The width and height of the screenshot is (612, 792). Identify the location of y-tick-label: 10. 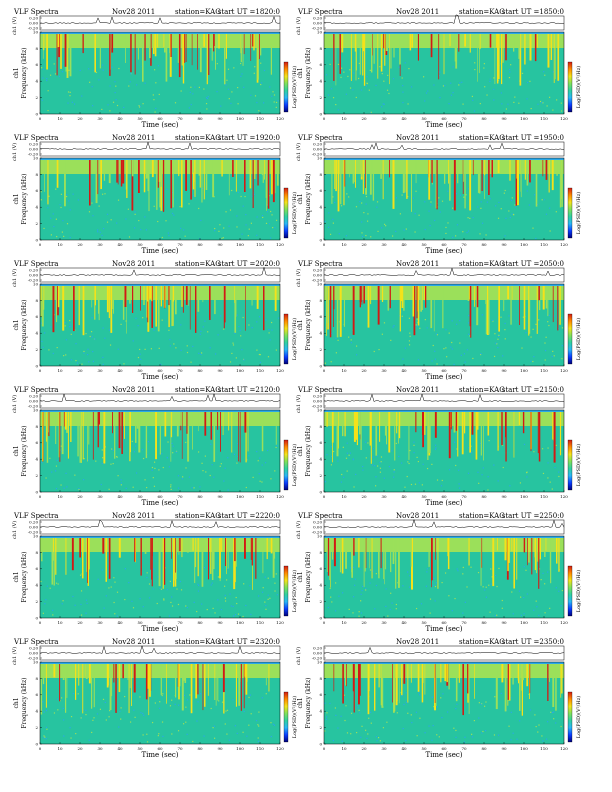
(320, 157).